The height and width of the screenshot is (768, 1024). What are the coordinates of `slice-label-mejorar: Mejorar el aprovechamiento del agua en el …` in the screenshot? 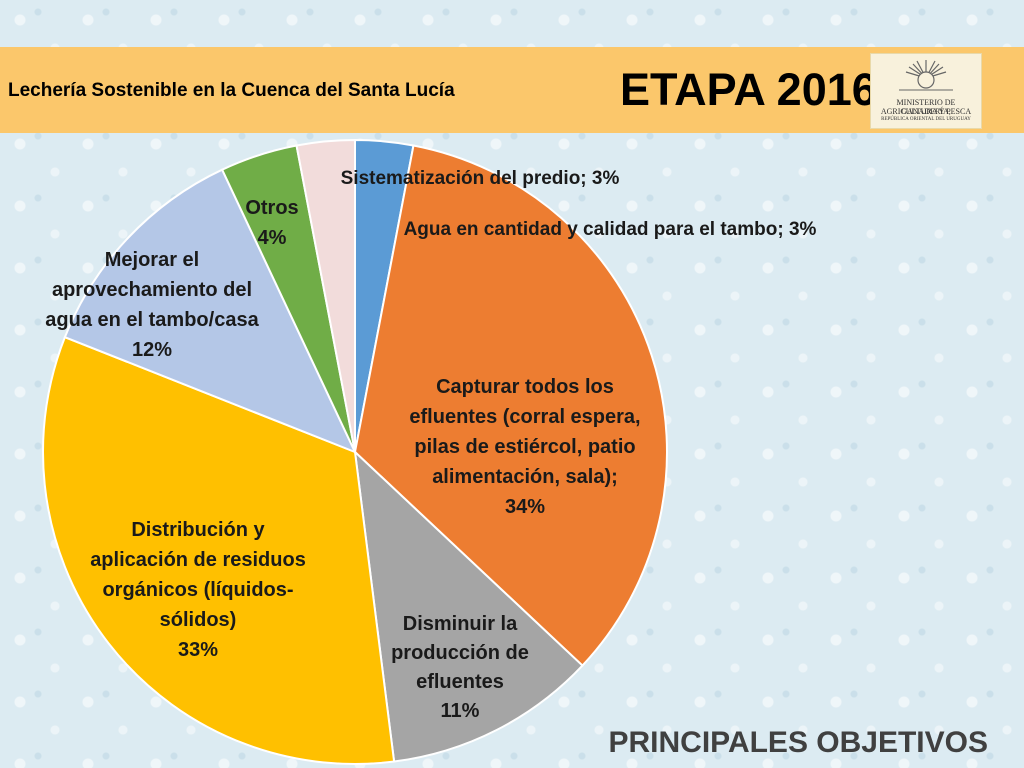 It's located at (152, 305).